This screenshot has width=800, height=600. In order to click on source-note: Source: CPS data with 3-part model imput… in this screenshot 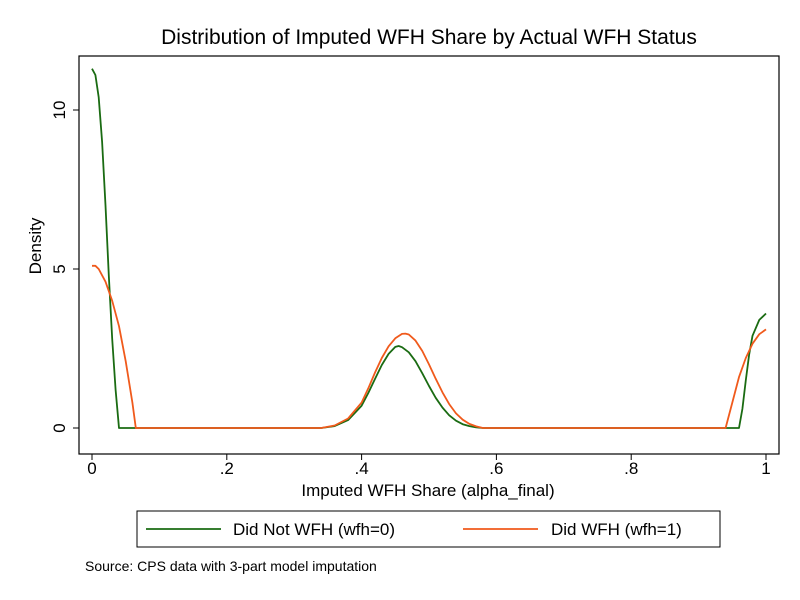, I will do `click(231, 566)`.